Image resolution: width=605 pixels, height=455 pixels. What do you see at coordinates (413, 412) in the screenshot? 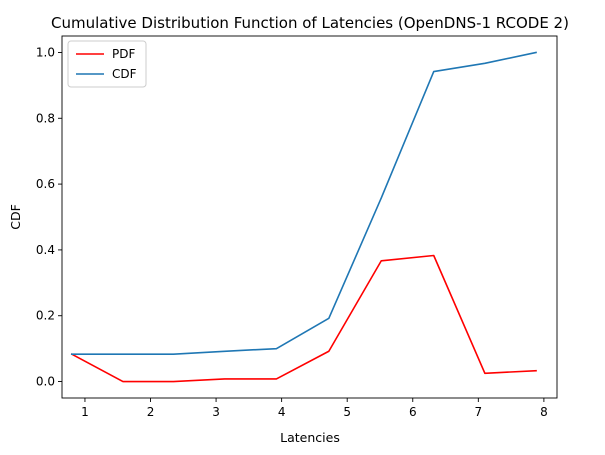
I see `x-tick-label: 6` at bounding box center [413, 412].